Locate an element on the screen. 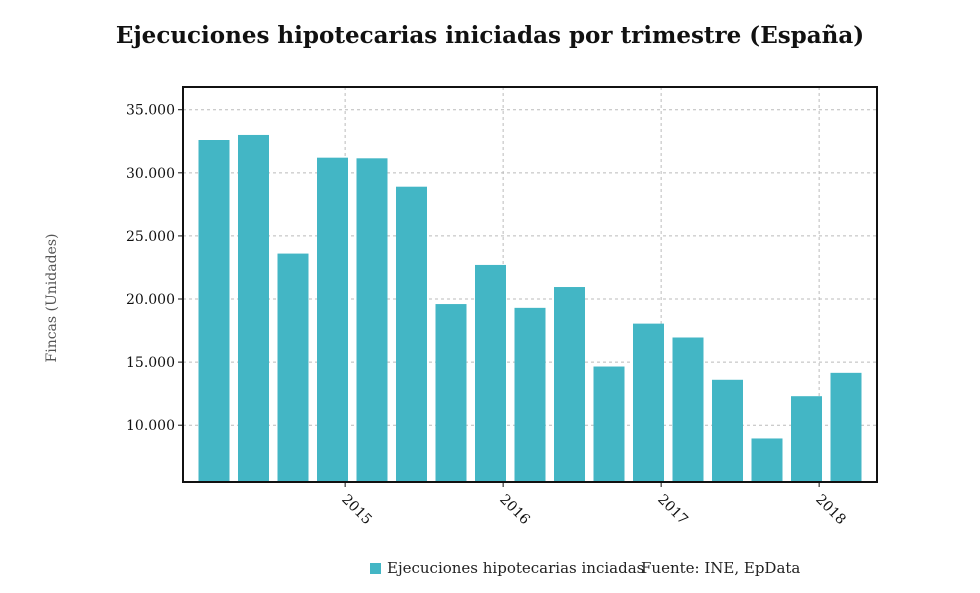  bar: 2017 T1: 16950 is located at coordinates (688, 409).